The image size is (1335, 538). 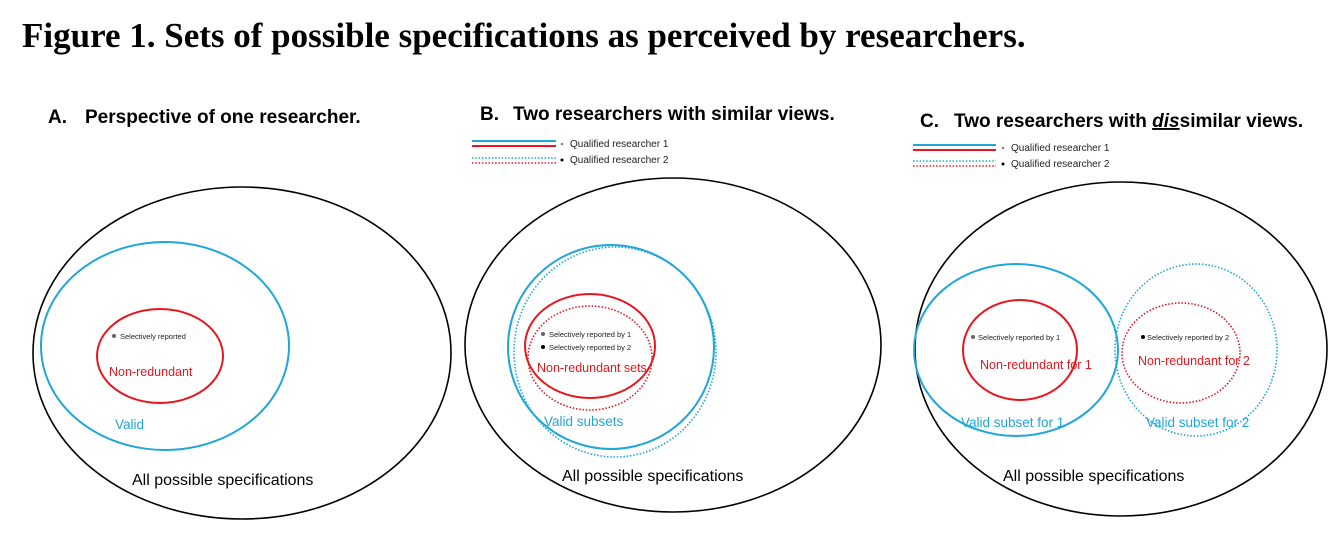 I want to click on panel-b-legend-2-label: Qualified researcher 2, so click(x=619, y=160).